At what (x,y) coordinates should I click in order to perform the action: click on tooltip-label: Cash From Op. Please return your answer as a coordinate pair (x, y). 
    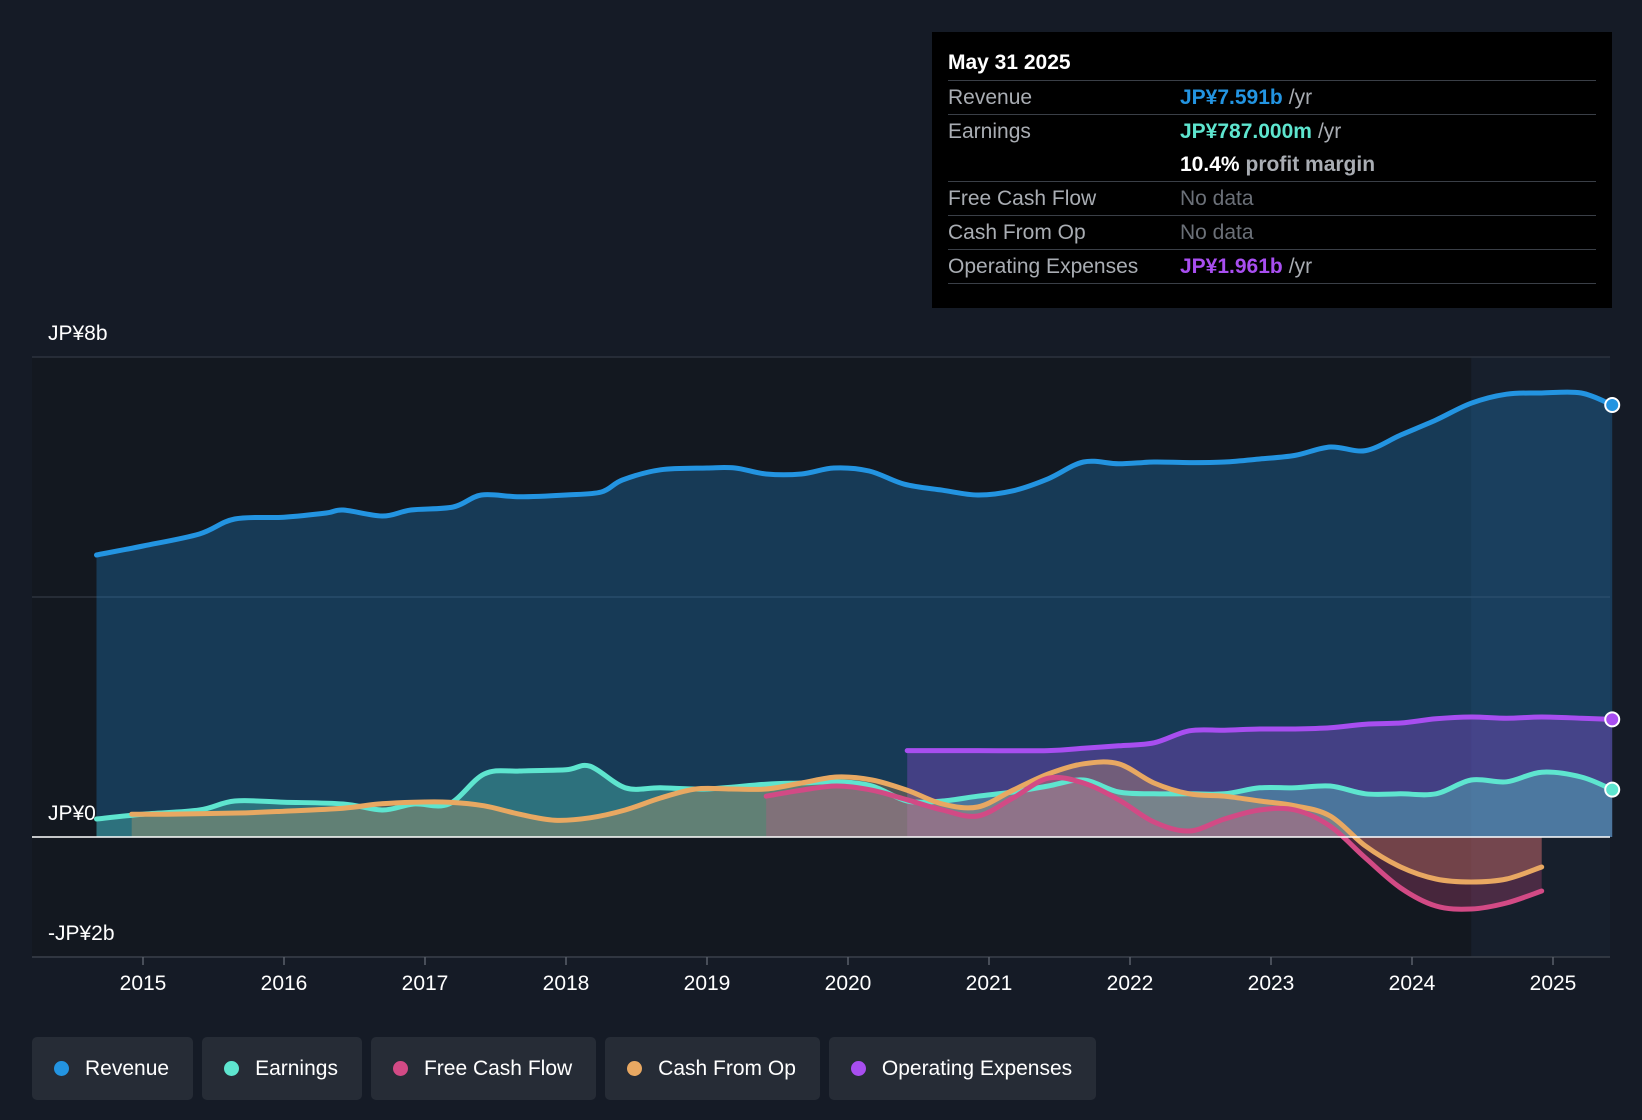
    Looking at the image, I should click on (1017, 232).